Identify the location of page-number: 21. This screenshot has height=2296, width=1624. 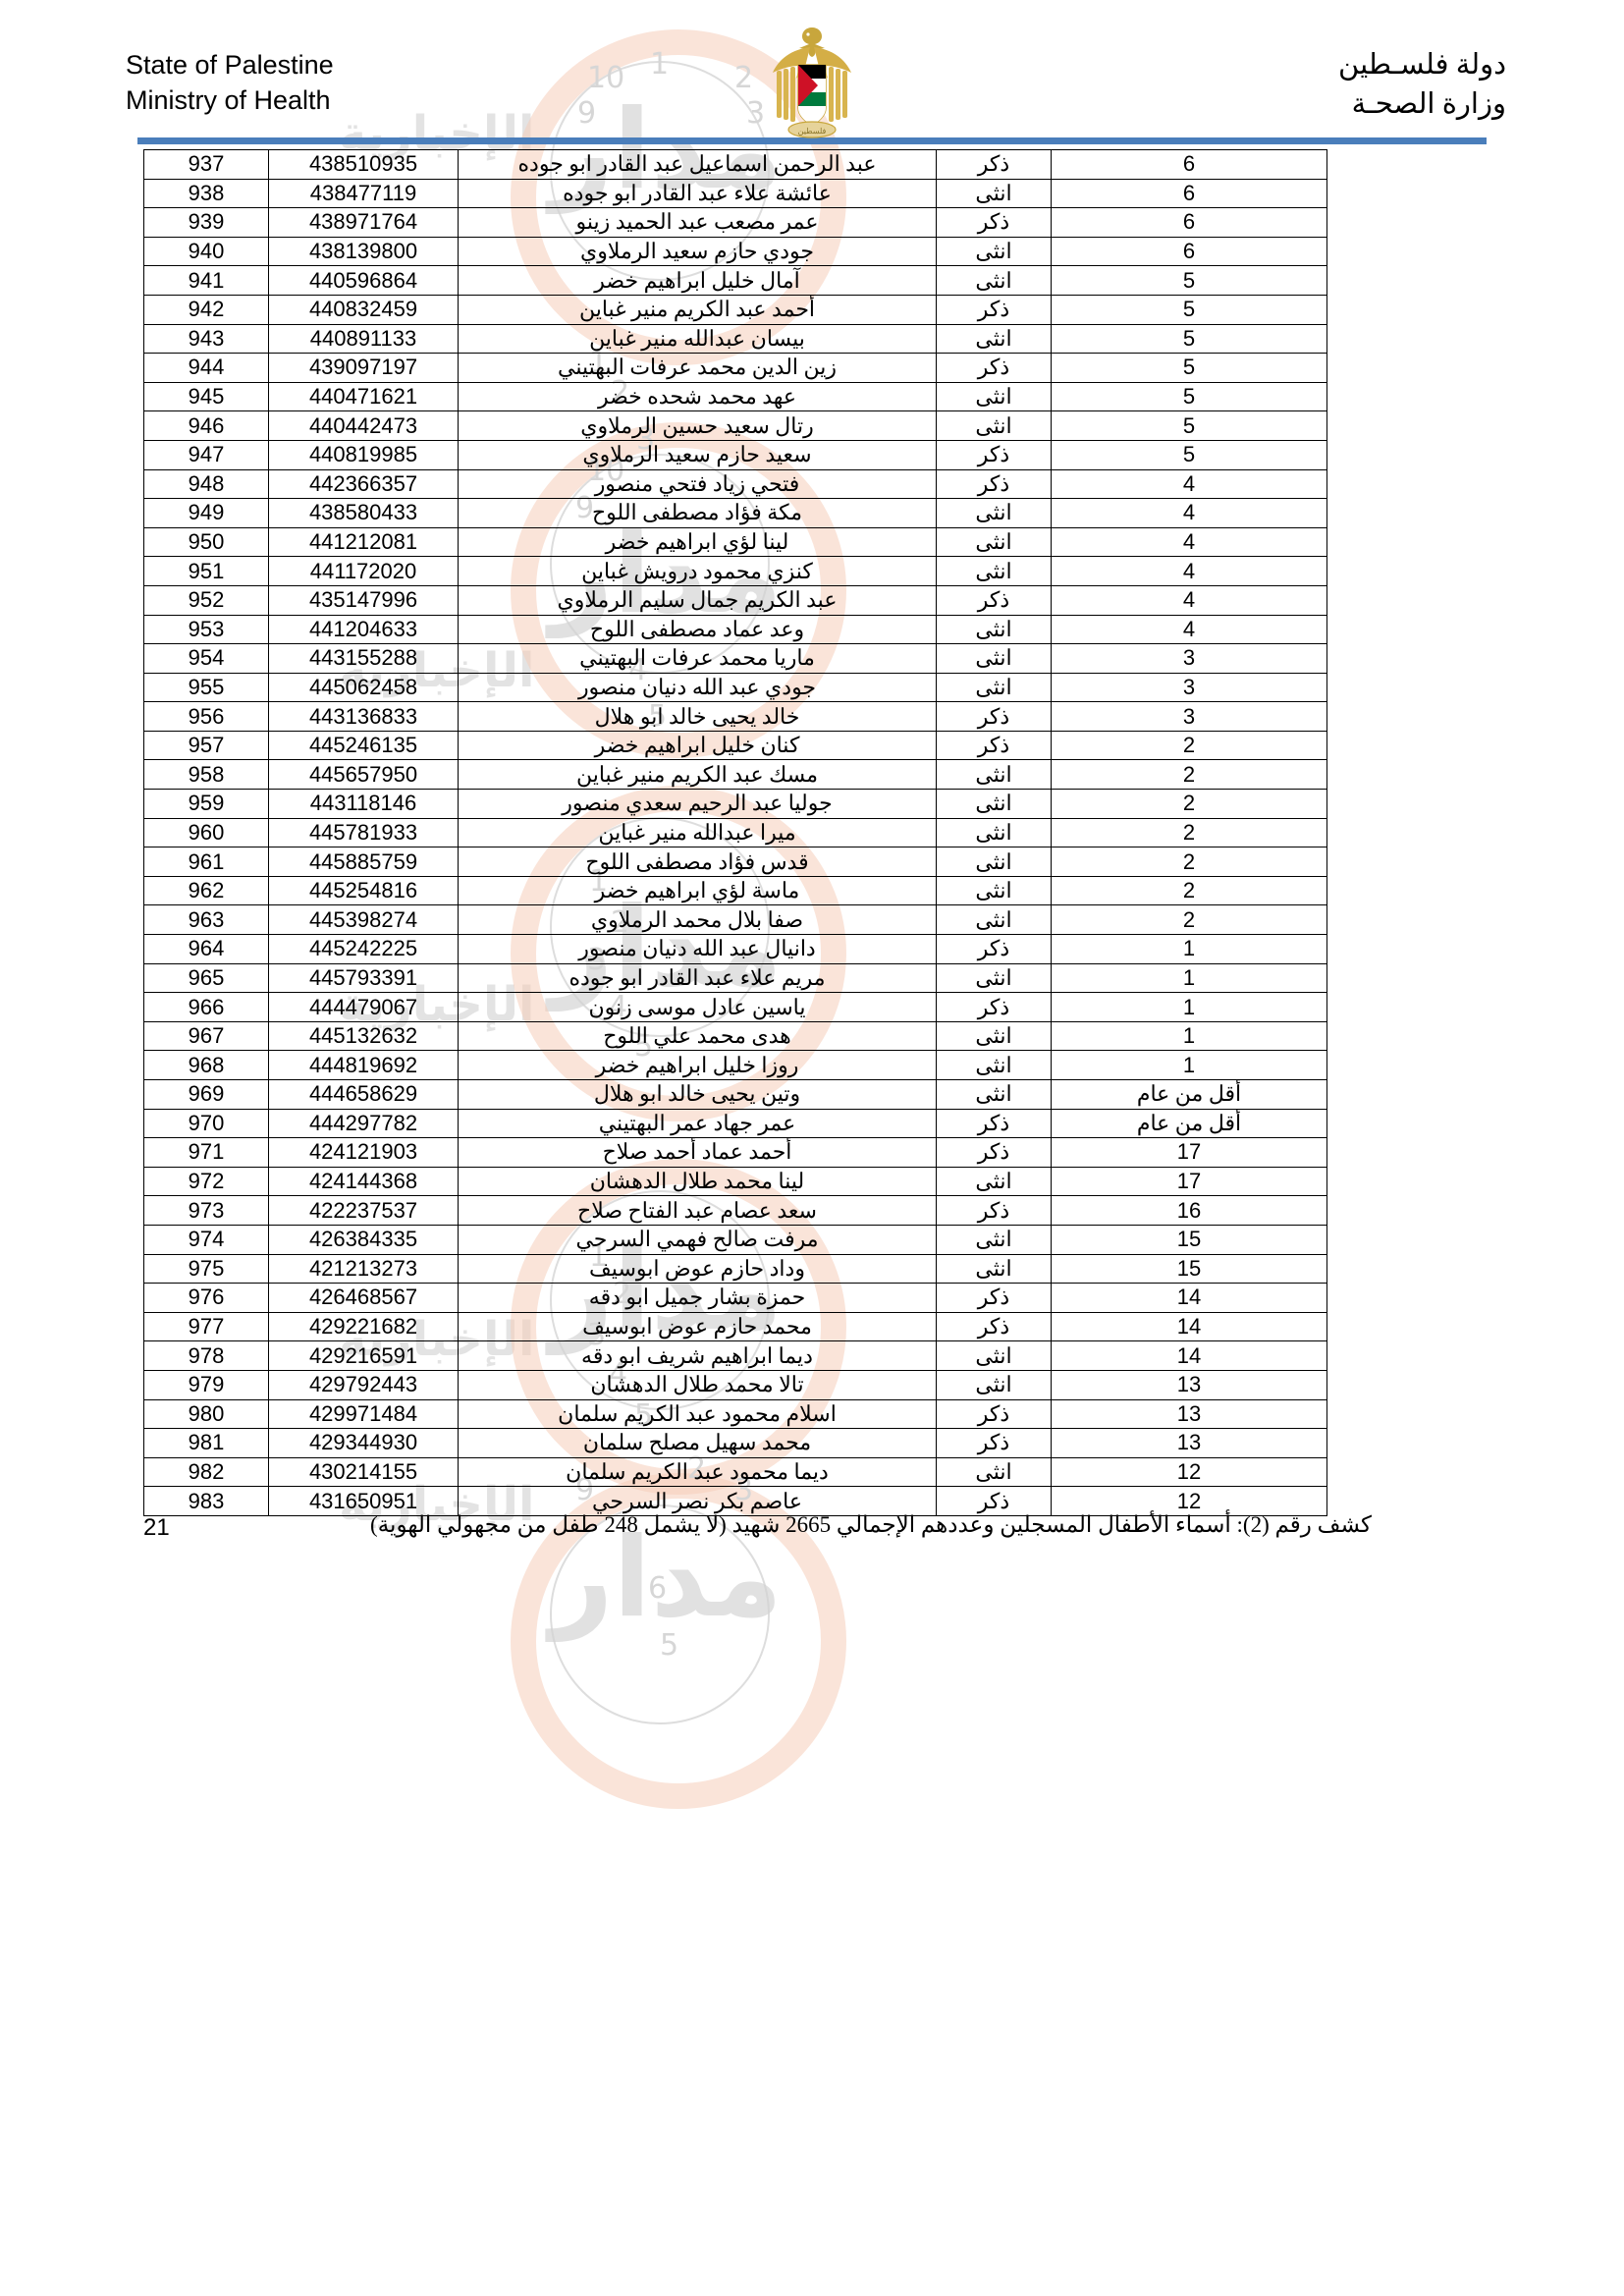
(156, 1527).